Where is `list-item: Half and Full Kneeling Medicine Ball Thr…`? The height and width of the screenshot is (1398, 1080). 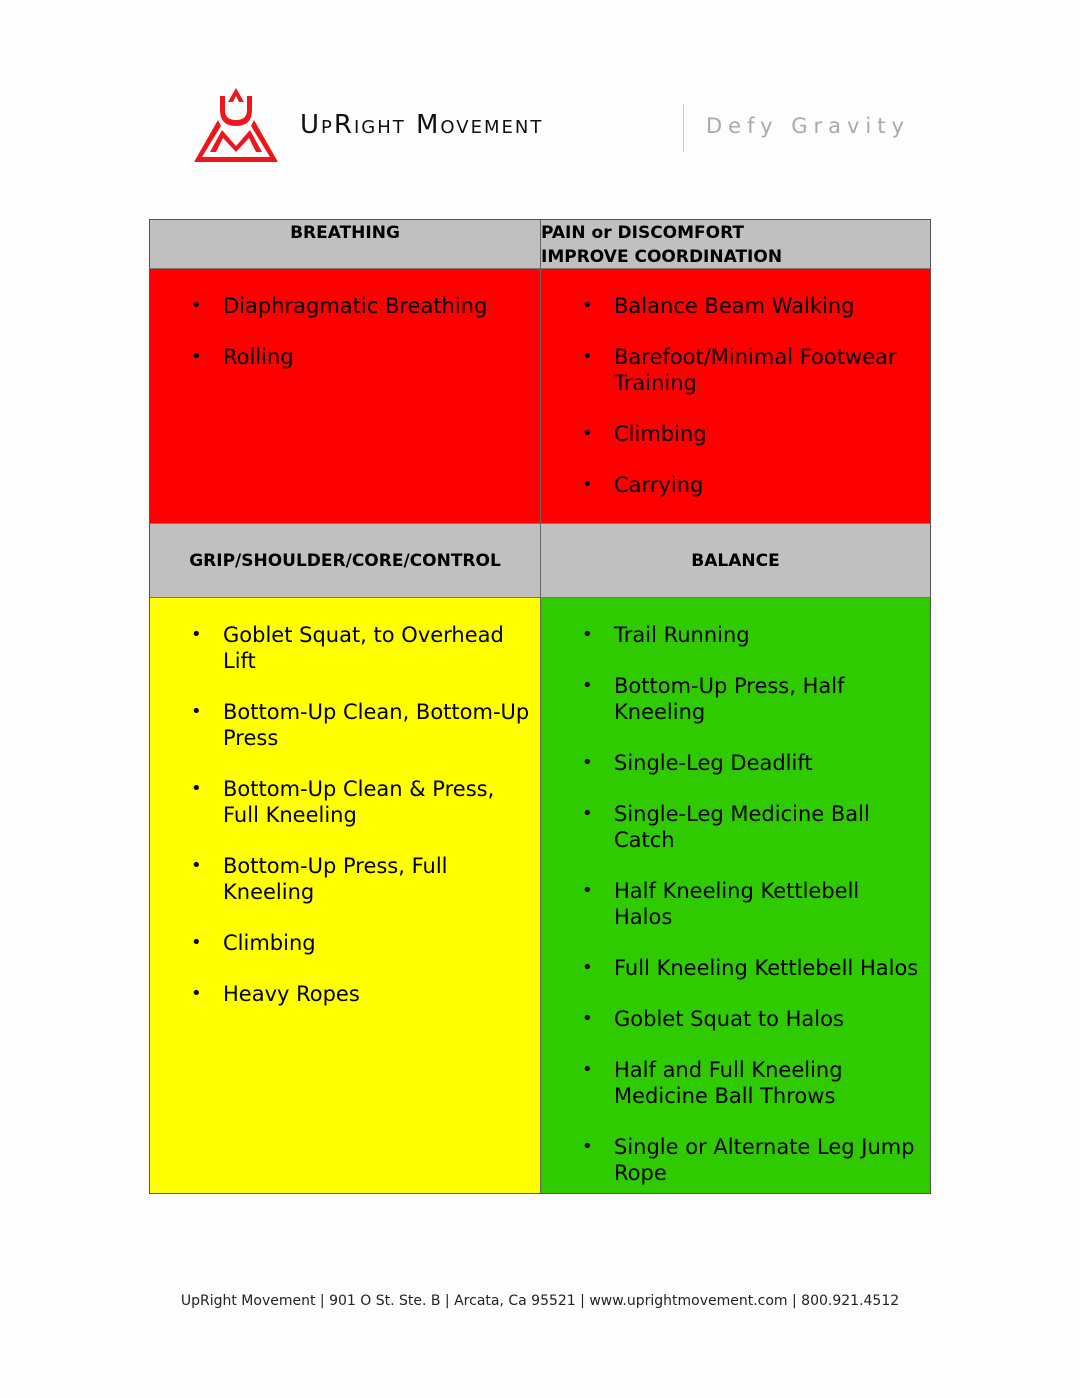
list-item: Half and Full Kneeling Medicine Ball Thr… is located at coordinates (751, 1083).